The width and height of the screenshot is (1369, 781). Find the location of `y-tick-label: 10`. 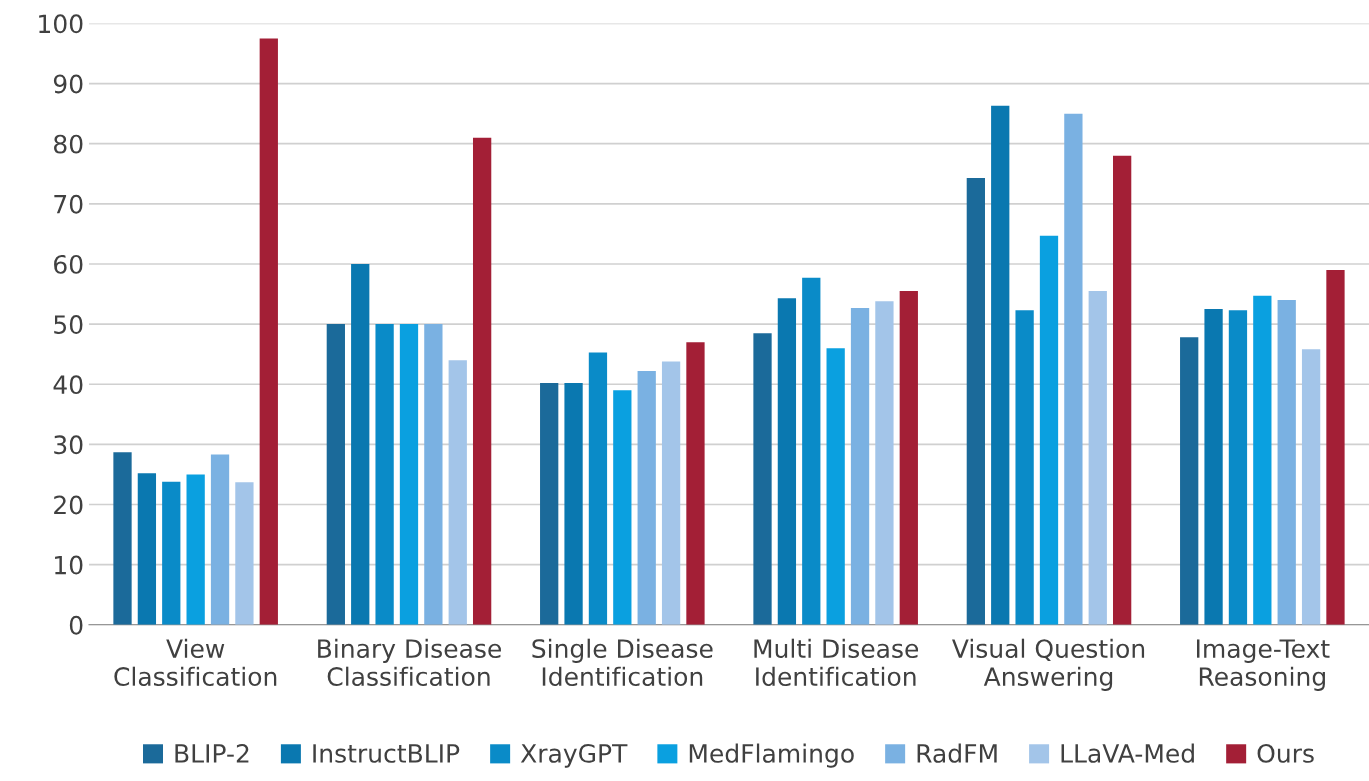

y-tick-label: 10 is located at coordinates (69, 565).